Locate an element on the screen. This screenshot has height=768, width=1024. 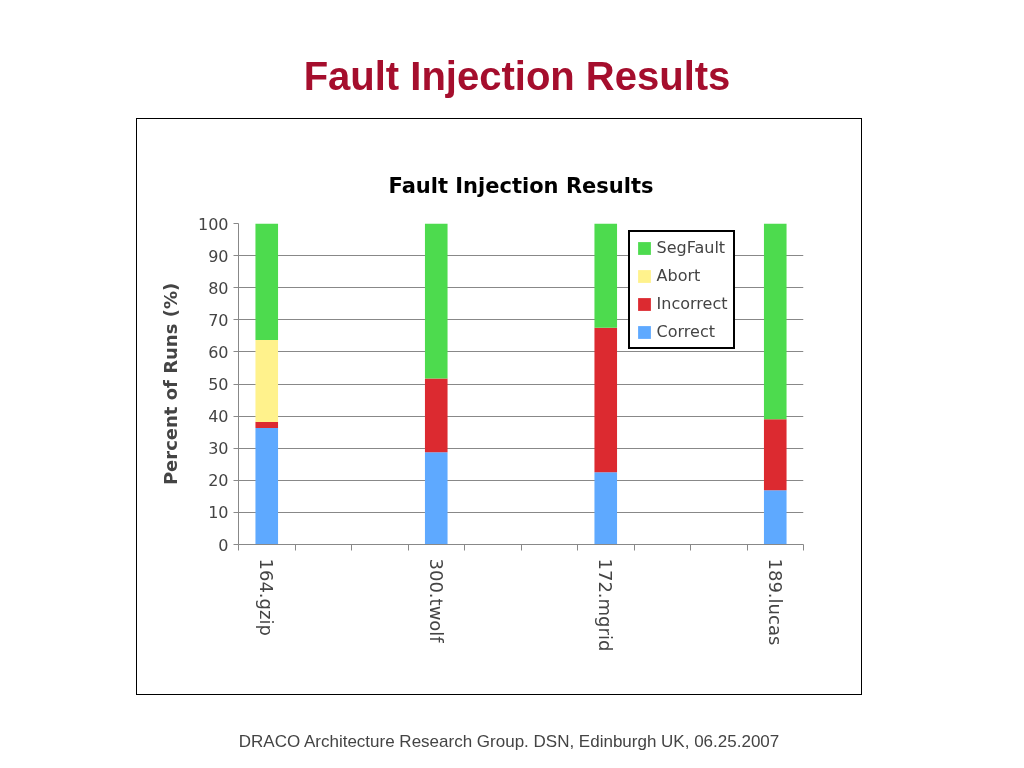
y-tick-label: 80 is located at coordinates (218, 288).